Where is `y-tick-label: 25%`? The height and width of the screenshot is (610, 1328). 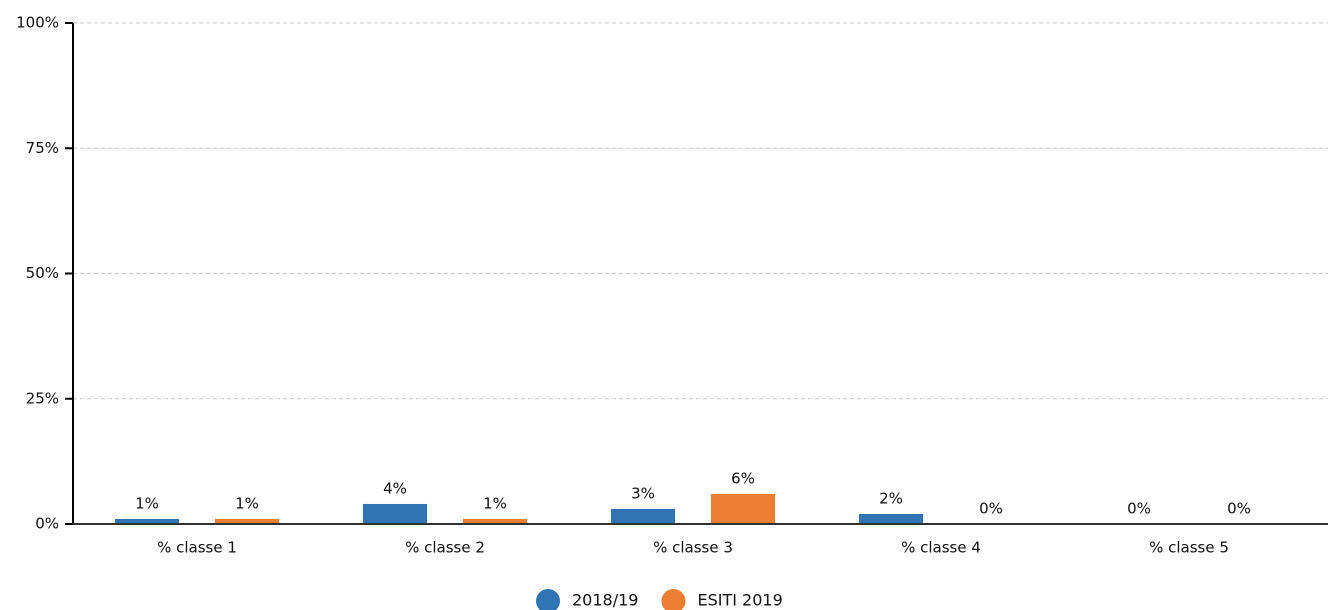
y-tick-label: 25% is located at coordinates (42, 398).